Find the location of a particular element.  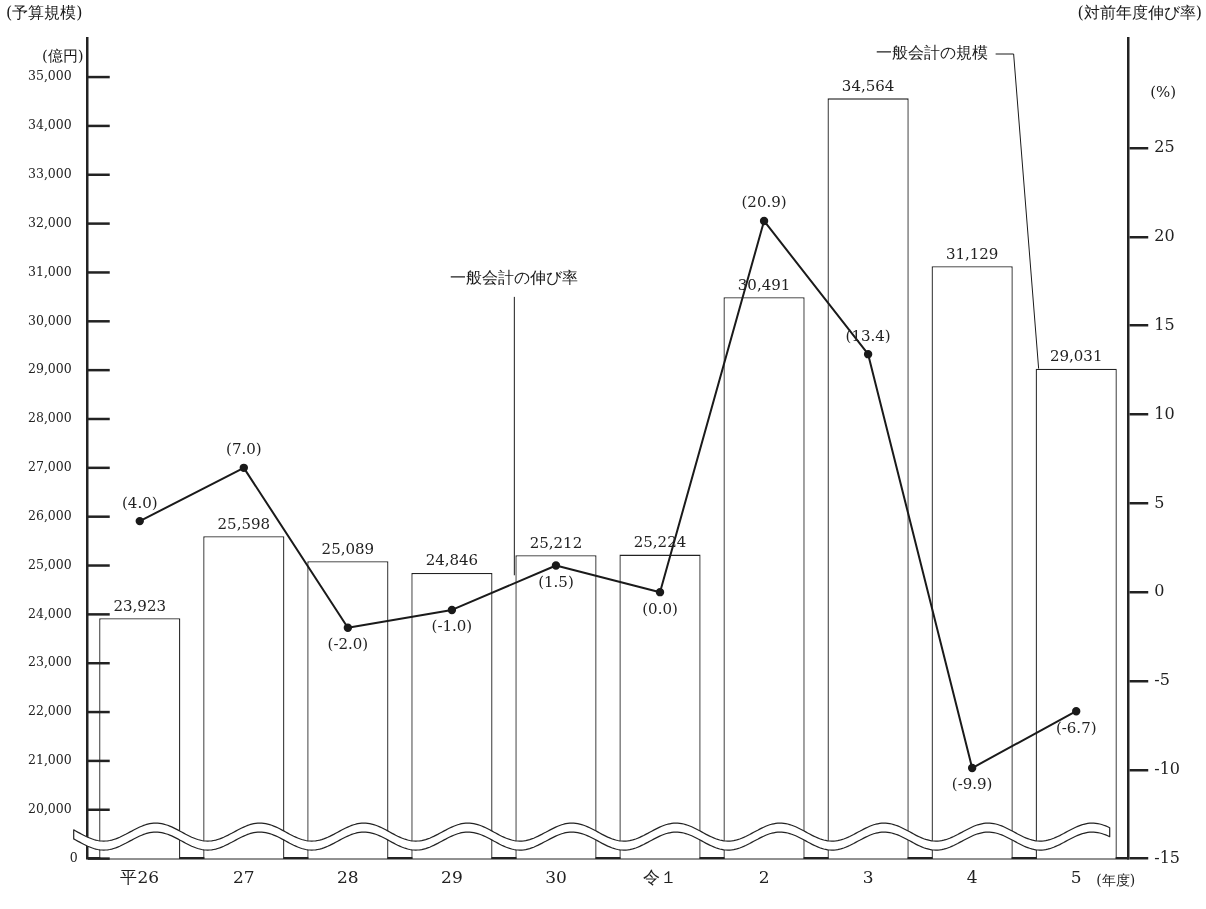

y-axis-title: (予算規模) is located at coordinates (44, 13).